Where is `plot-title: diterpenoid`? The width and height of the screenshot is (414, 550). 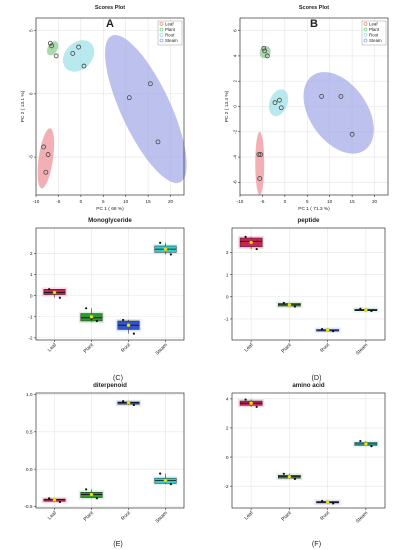
plot-title: diterpenoid is located at coordinates (110, 385).